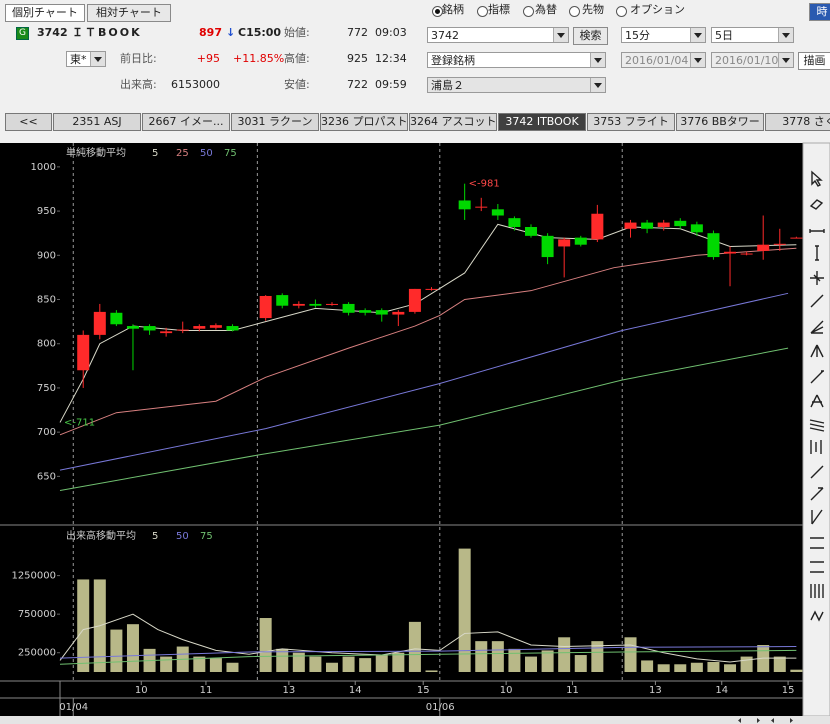 The image size is (830, 724). I want to click on annotation: <-711, so click(79, 422).